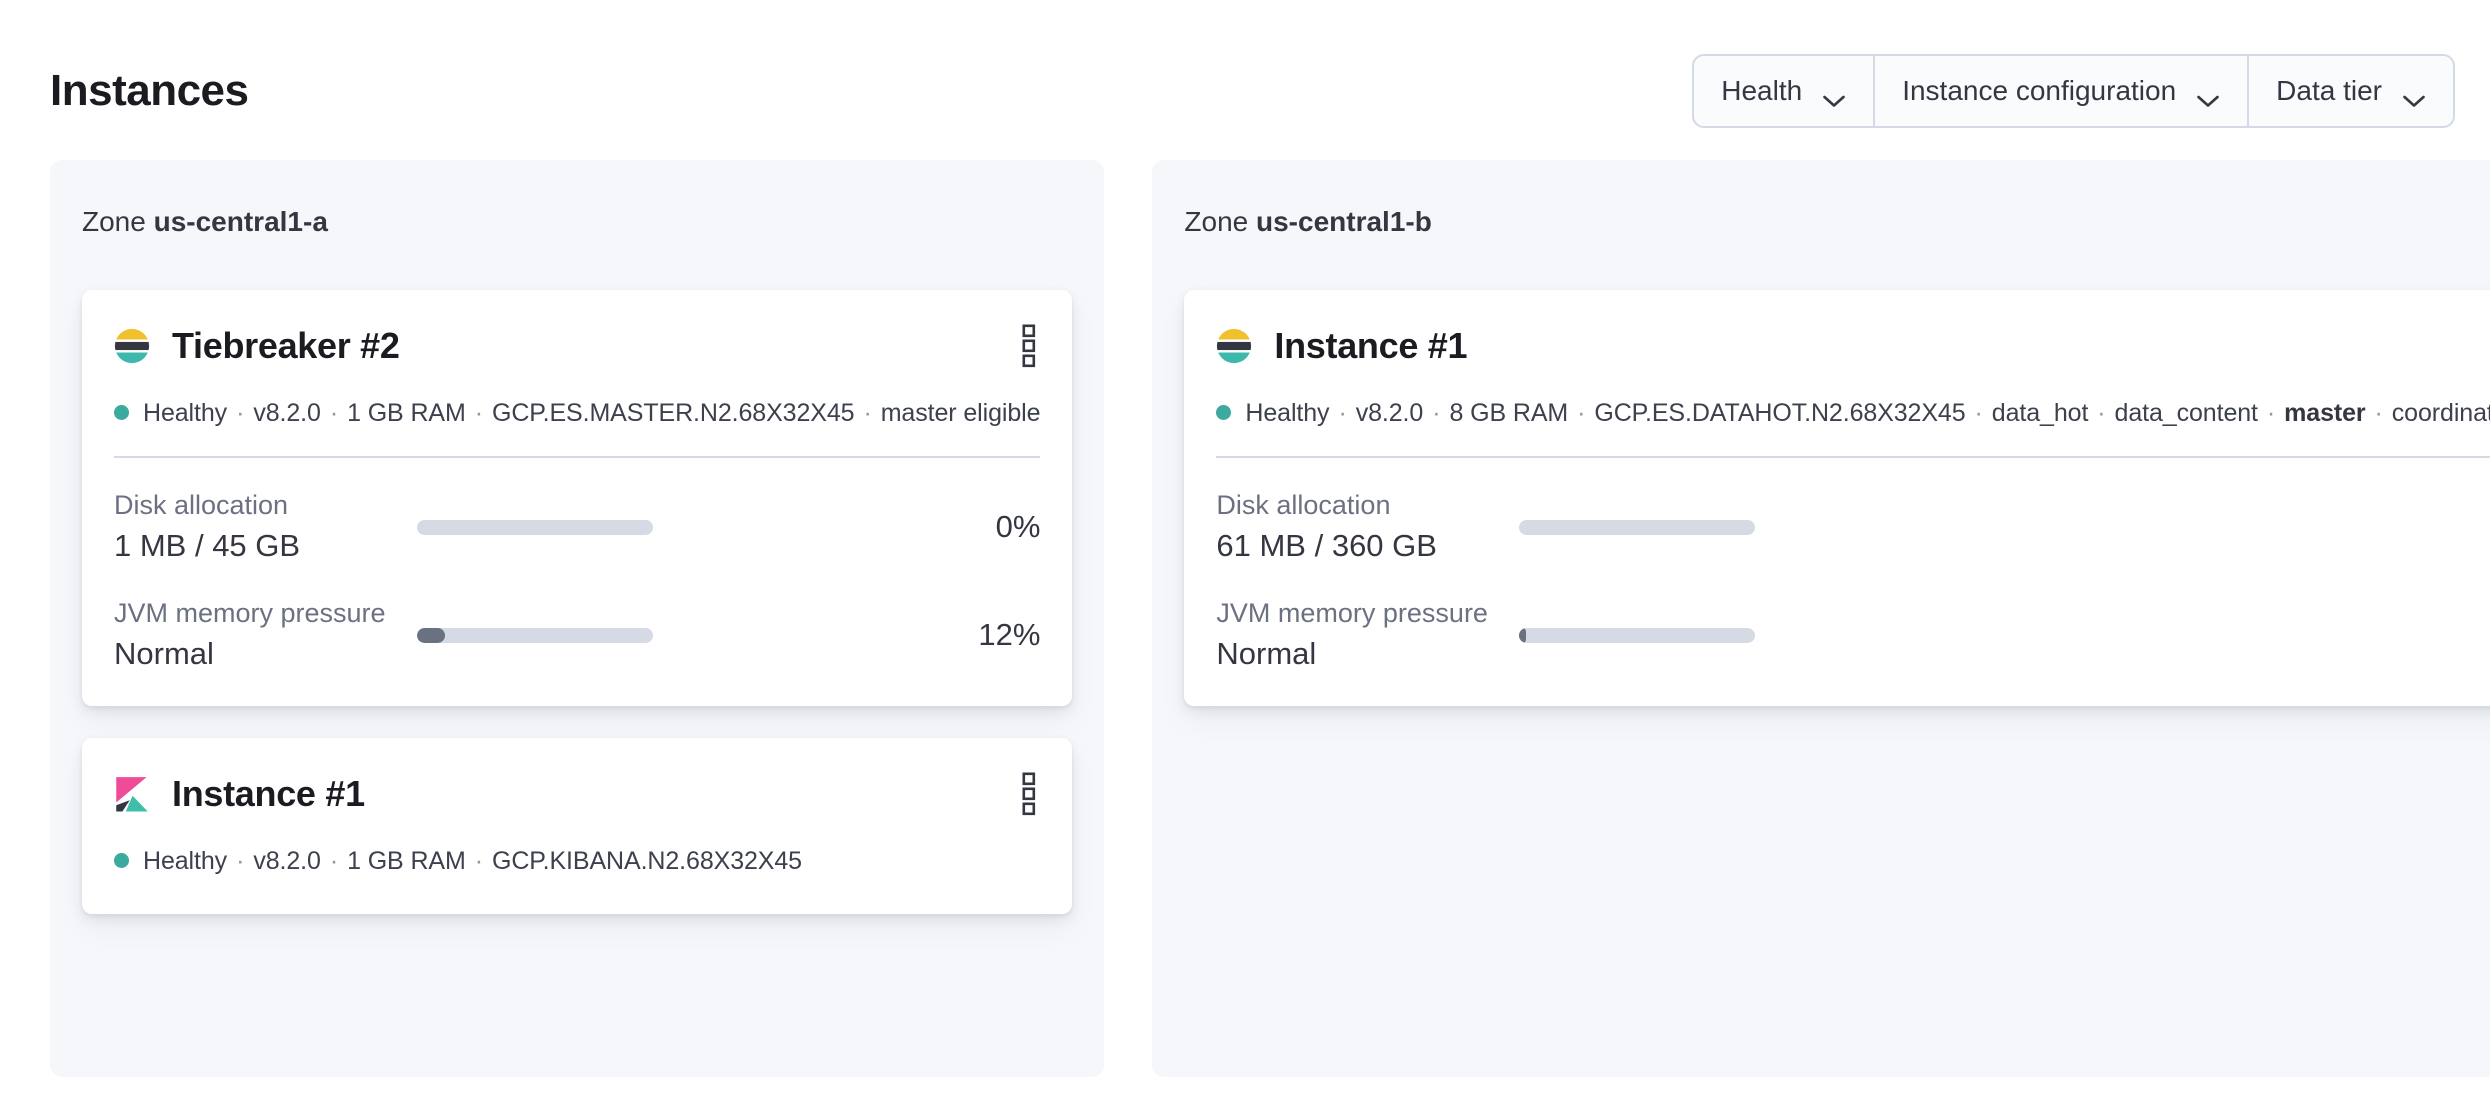 Image resolution: width=2490 pixels, height=1102 pixels. Describe the element at coordinates (1509, 413) in the screenshot. I see `meta-token: 8 GB RAM` at that location.